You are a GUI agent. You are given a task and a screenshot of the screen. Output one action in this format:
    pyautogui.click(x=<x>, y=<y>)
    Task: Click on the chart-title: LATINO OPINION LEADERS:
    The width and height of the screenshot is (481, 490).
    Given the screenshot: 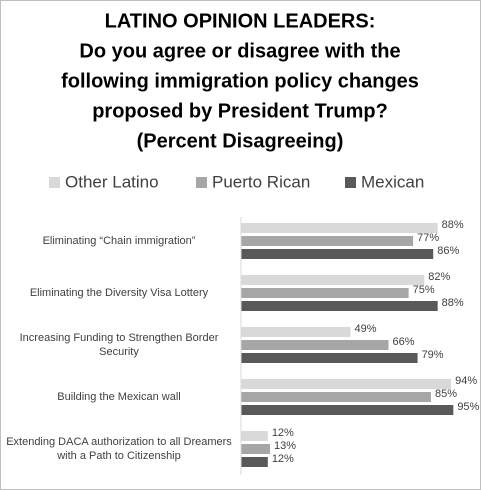 What is the action you would take?
    pyautogui.click(x=240, y=21)
    